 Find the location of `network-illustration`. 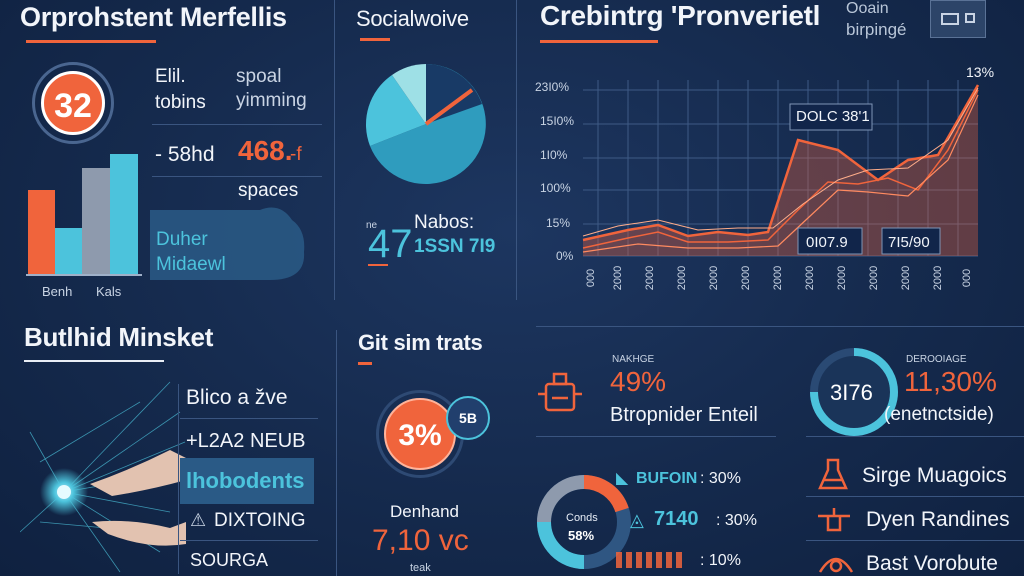

network-illustration is located at coordinates (103, 477).